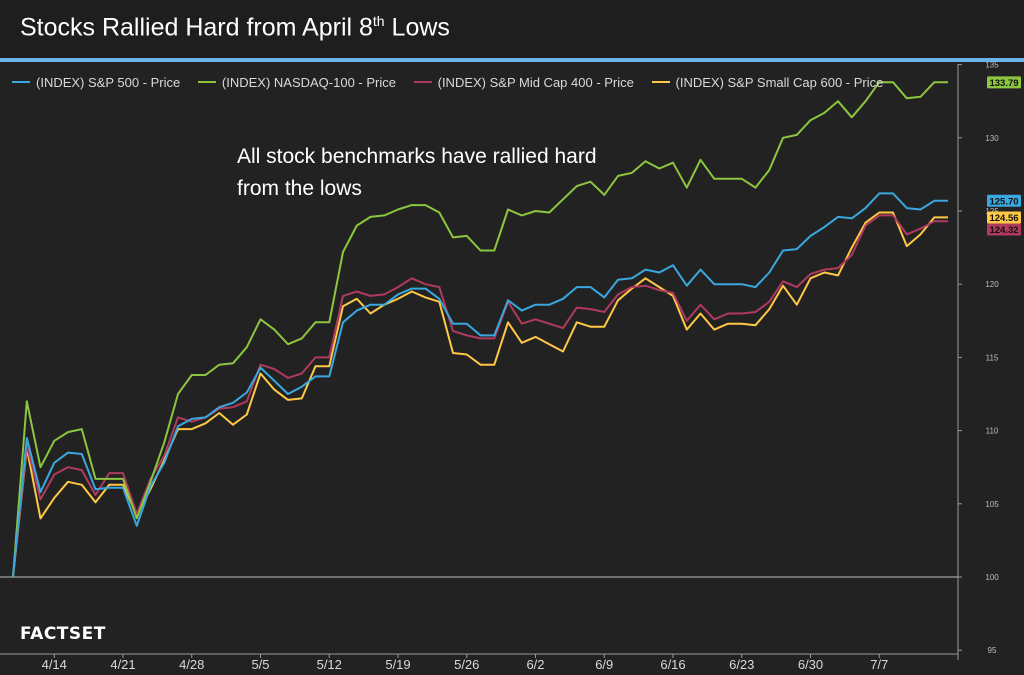 The image size is (1024, 675). I want to click on end-label-text: 133.79, so click(1003, 83).